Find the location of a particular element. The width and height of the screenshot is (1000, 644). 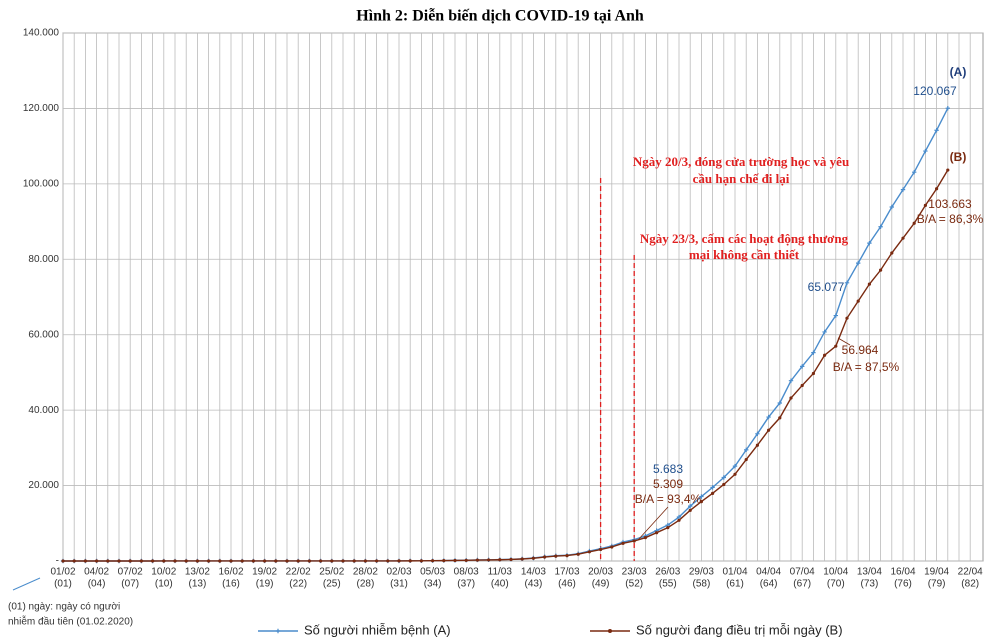

x-tick-label: 26/03 is located at coordinates (667, 572).